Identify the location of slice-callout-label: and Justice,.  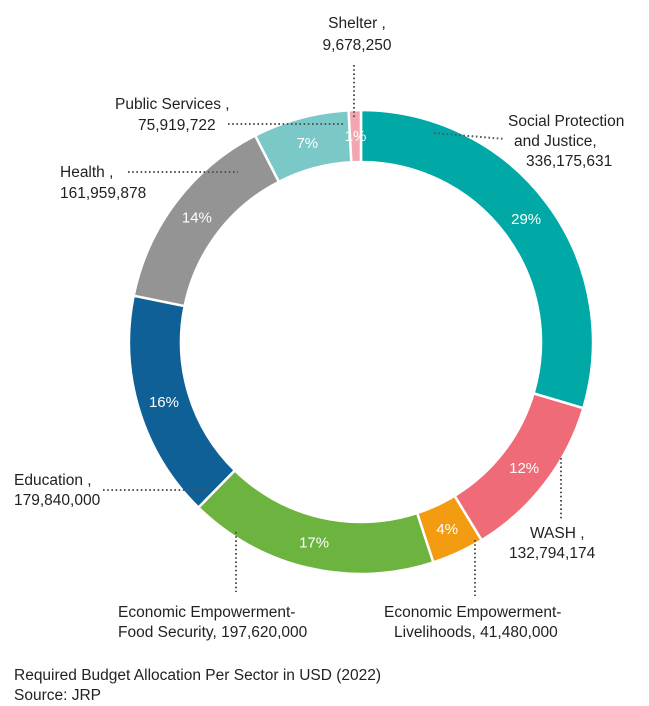
(555, 141).